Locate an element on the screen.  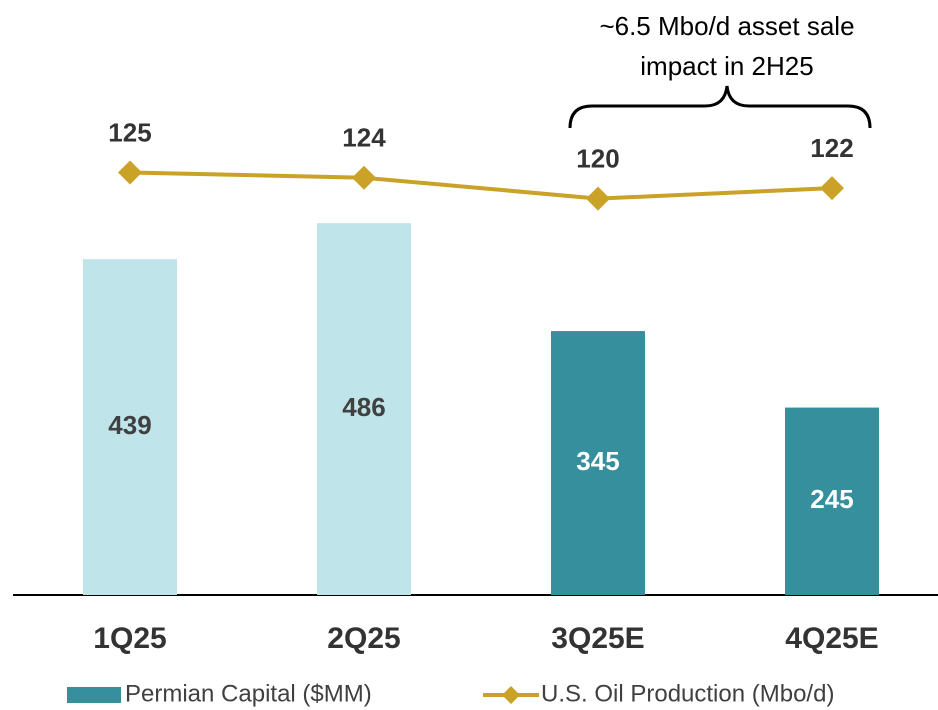
bar-value-label: 345 is located at coordinates (597, 461).